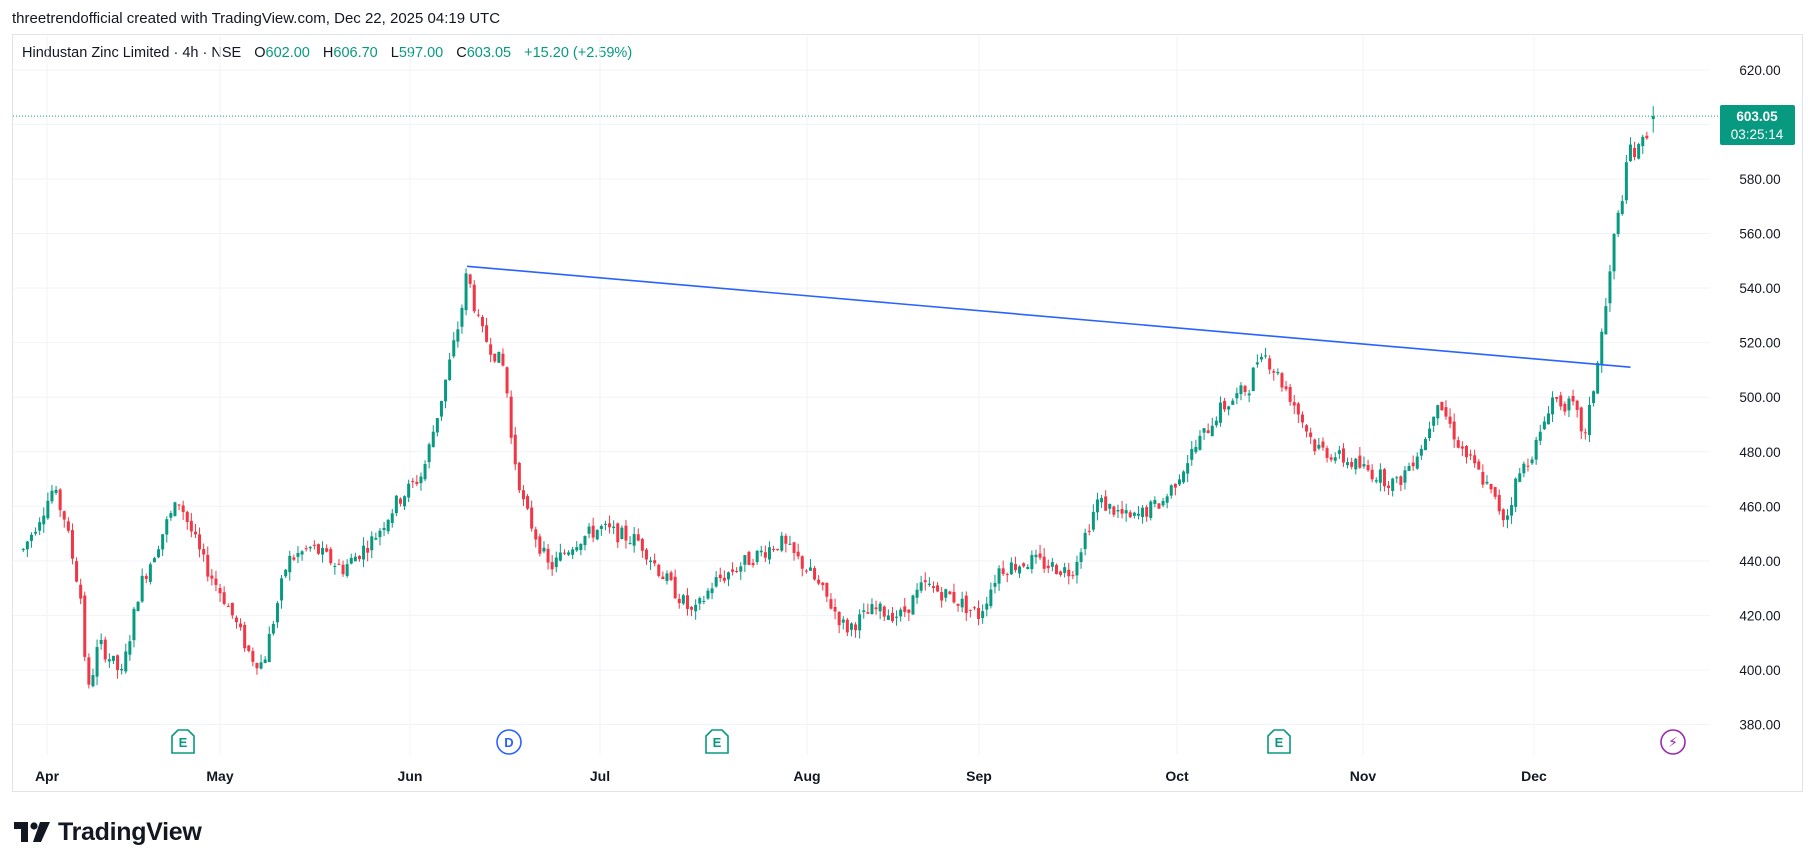  I want to click on event-markers: E D E E ⚡, so click(928, 742).